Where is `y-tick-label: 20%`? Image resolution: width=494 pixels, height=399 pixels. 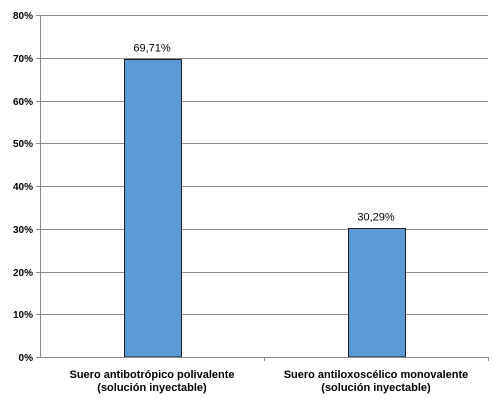
y-tick-label: 20% is located at coordinates (23, 273).